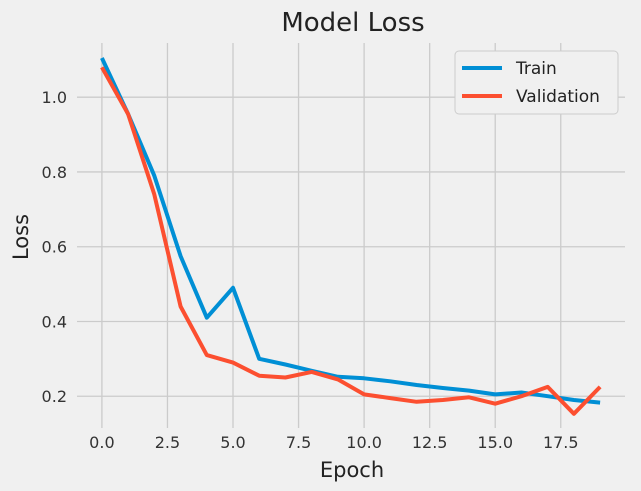 The width and height of the screenshot is (641, 491). Describe the element at coordinates (167, 442) in the screenshot. I see `x-tick-label: 2.5` at that location.